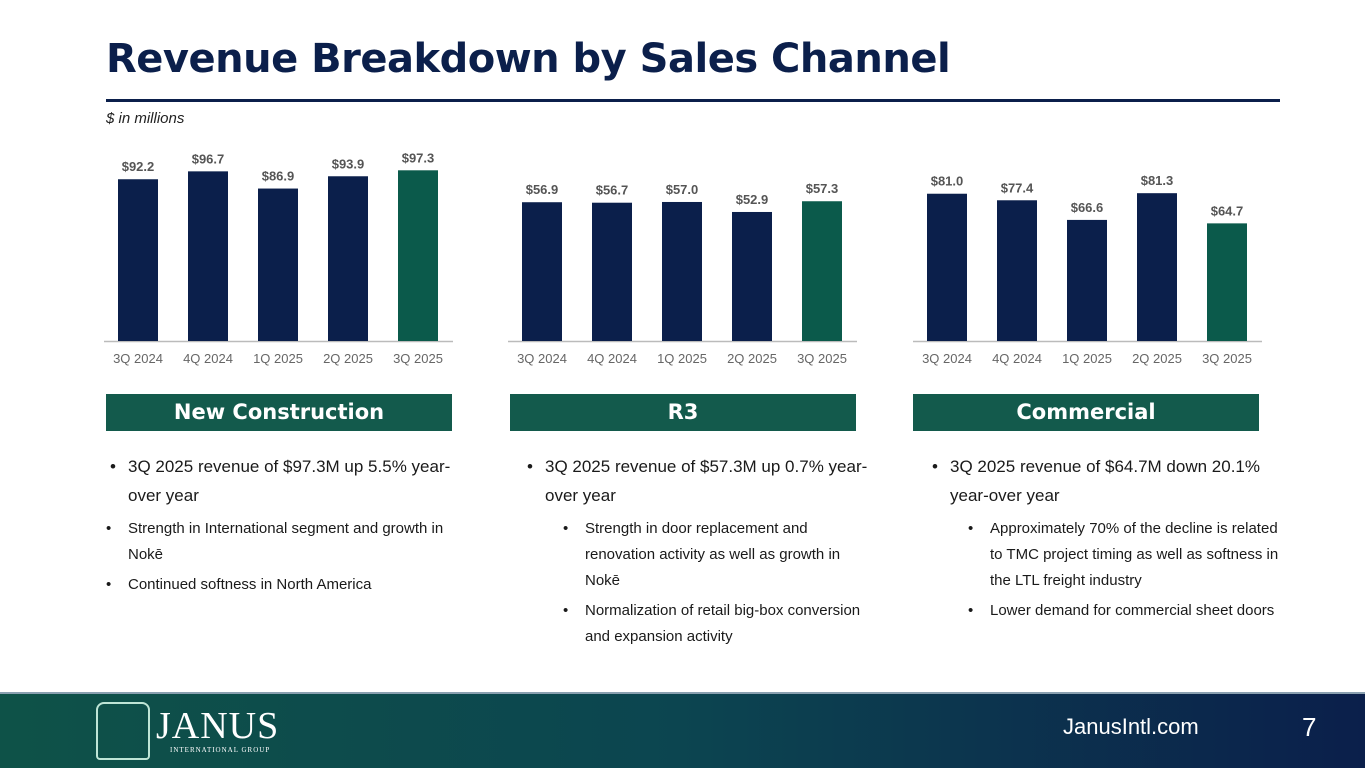  I want to click on section-header-new-construction: New Construction, so click(279, 412).